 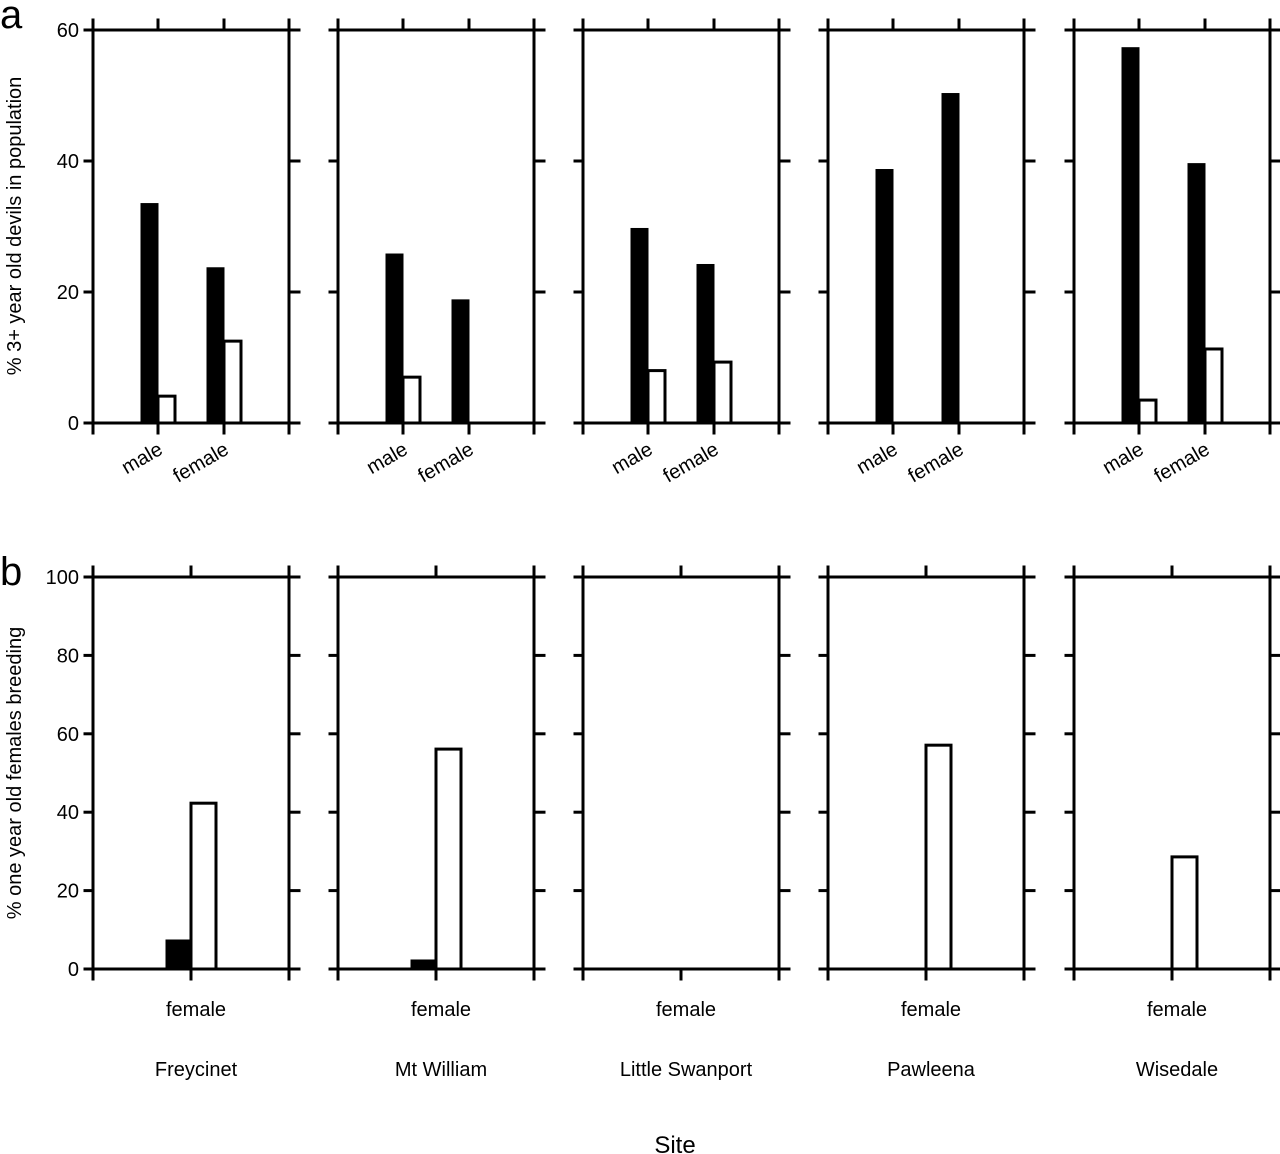 What do you see at coordinates (11, 572) in the screenshot?
I see `panel-letter-b: b` at bounding box center [11, 572].